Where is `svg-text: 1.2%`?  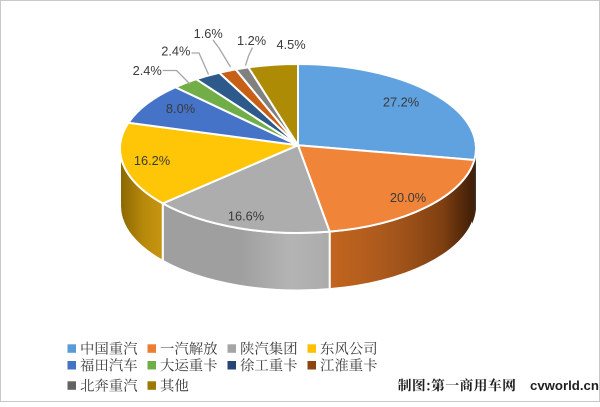
svg-text: 1.2% is located at coordinates (251, 40).